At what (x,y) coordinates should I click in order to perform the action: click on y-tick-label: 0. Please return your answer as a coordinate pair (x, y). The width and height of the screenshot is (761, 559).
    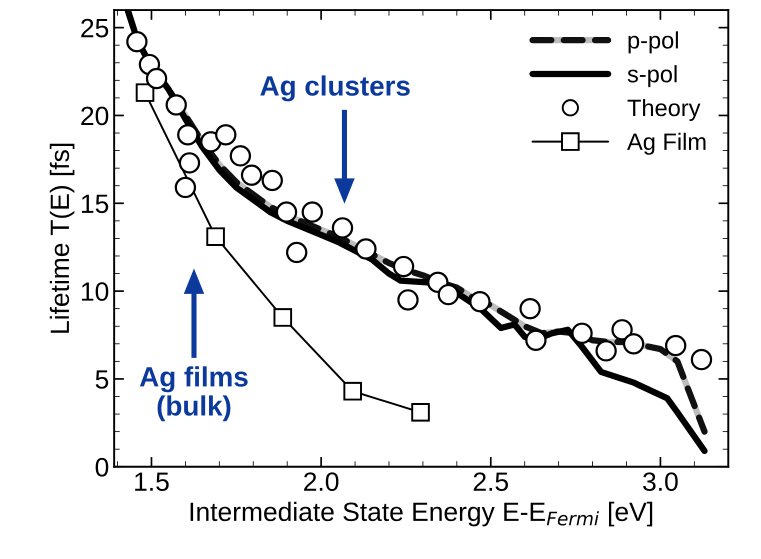
    Looking at the image, I should click on (102, 467).